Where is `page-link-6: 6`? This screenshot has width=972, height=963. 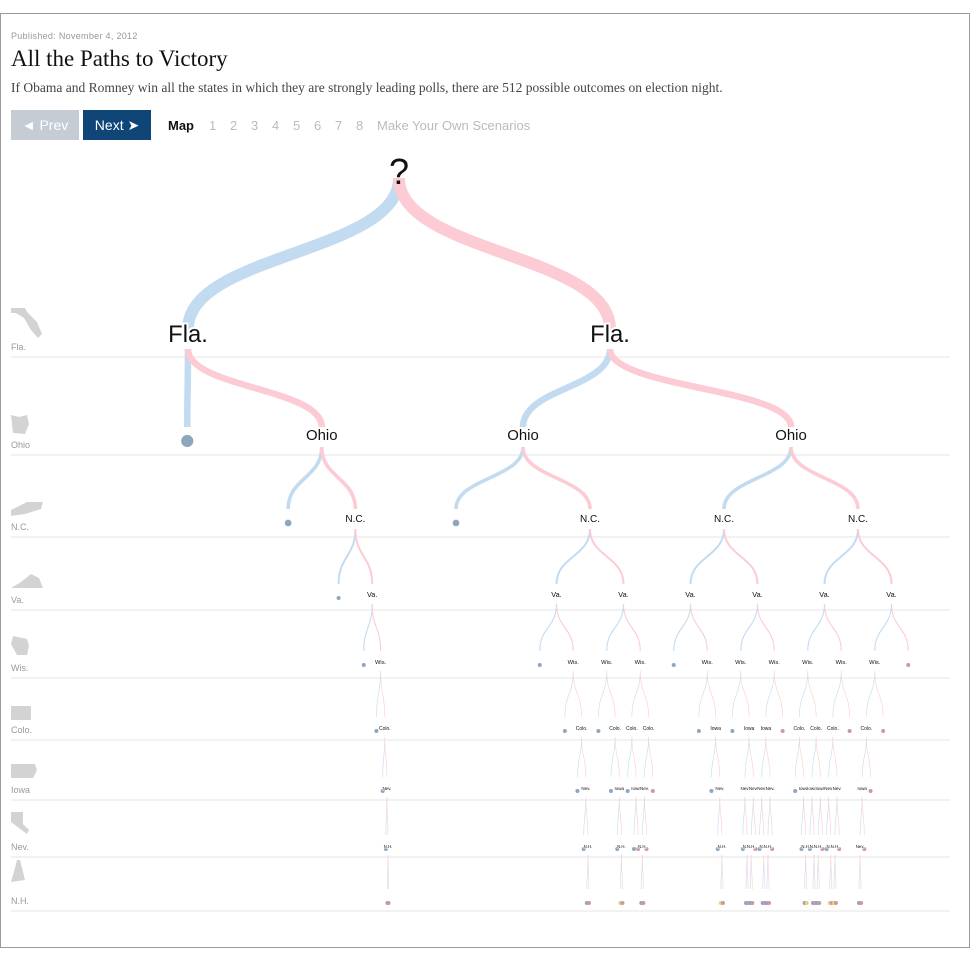
page-link-6: 6 is located at coordinates (318, 125).